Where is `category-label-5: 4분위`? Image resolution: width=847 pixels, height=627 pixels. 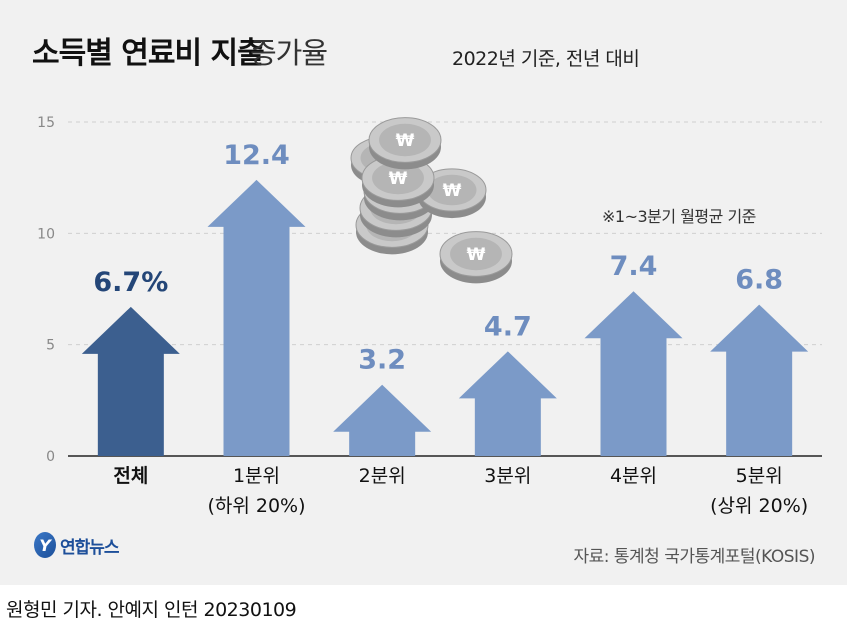
category-label-5: 4분위 is located at coordinates (633, 476).